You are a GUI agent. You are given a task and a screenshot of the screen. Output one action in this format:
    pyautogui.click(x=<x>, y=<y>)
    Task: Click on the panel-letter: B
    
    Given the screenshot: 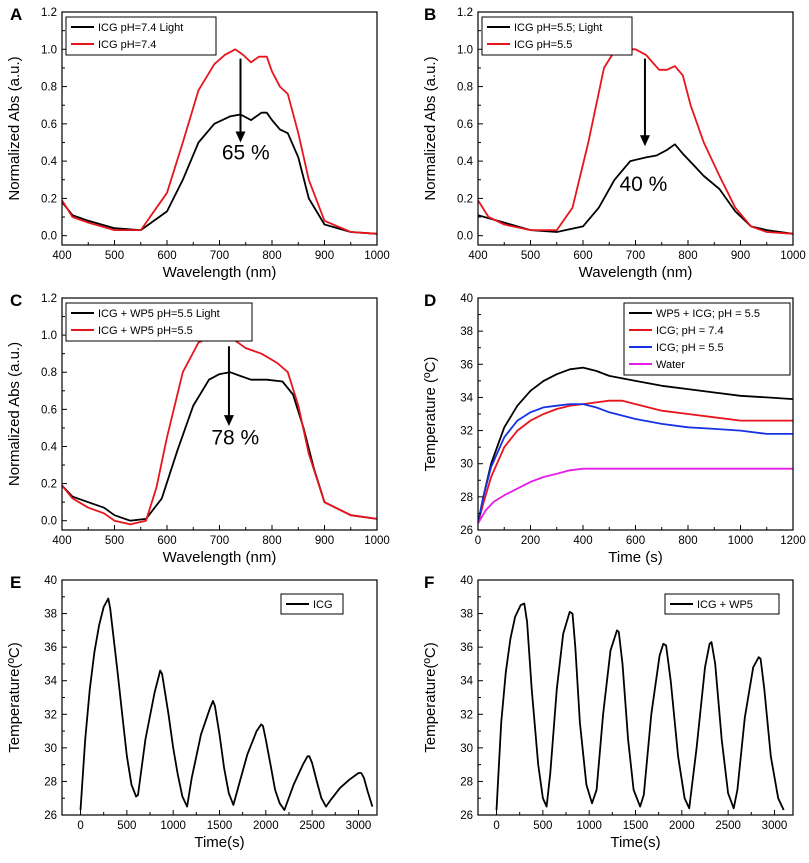 What is the action you would take?
    pyautogui.click(x=430, y=14)
    